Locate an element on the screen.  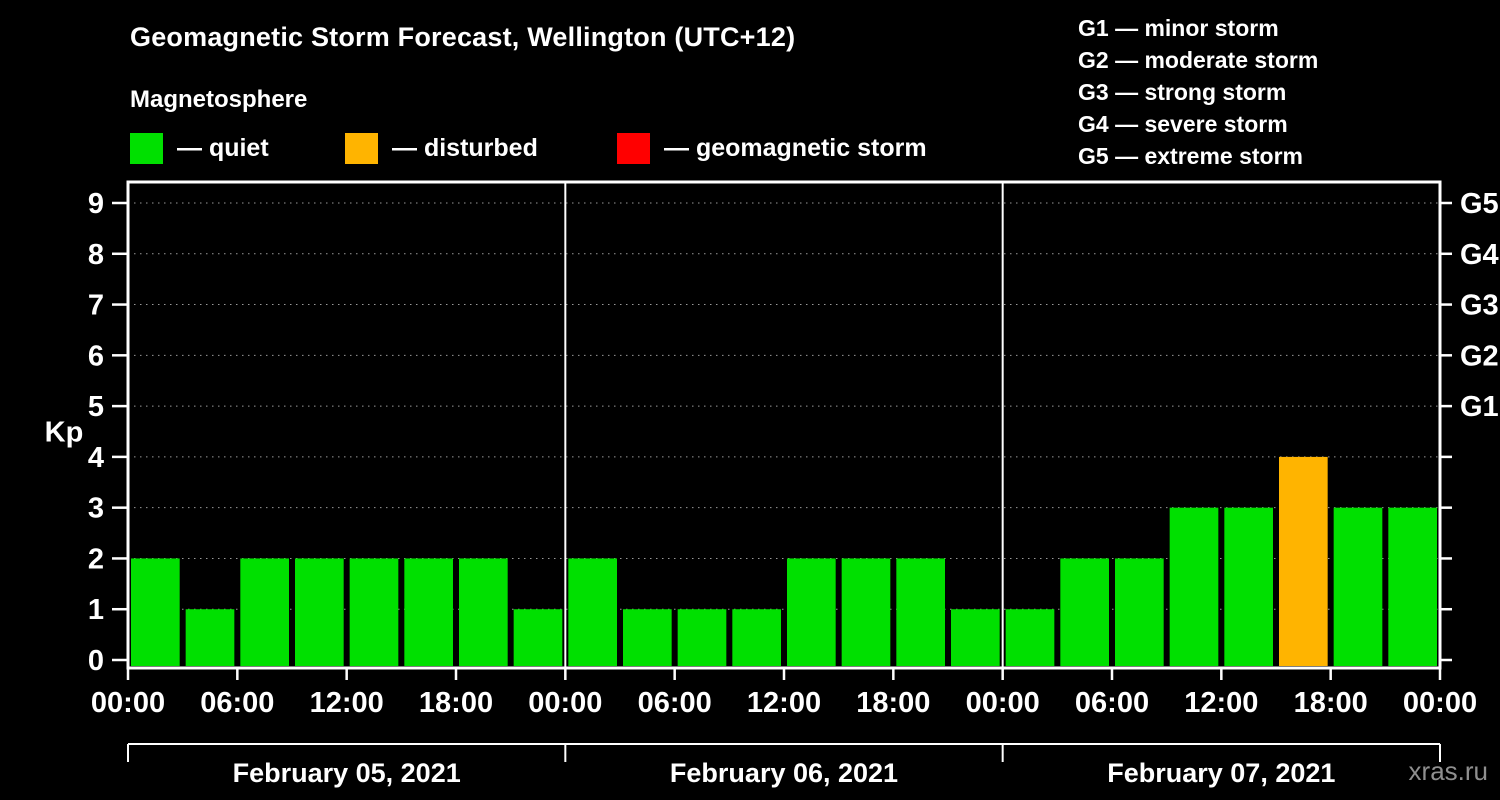
svg-text: 0 is located at coordinates (96, 661).